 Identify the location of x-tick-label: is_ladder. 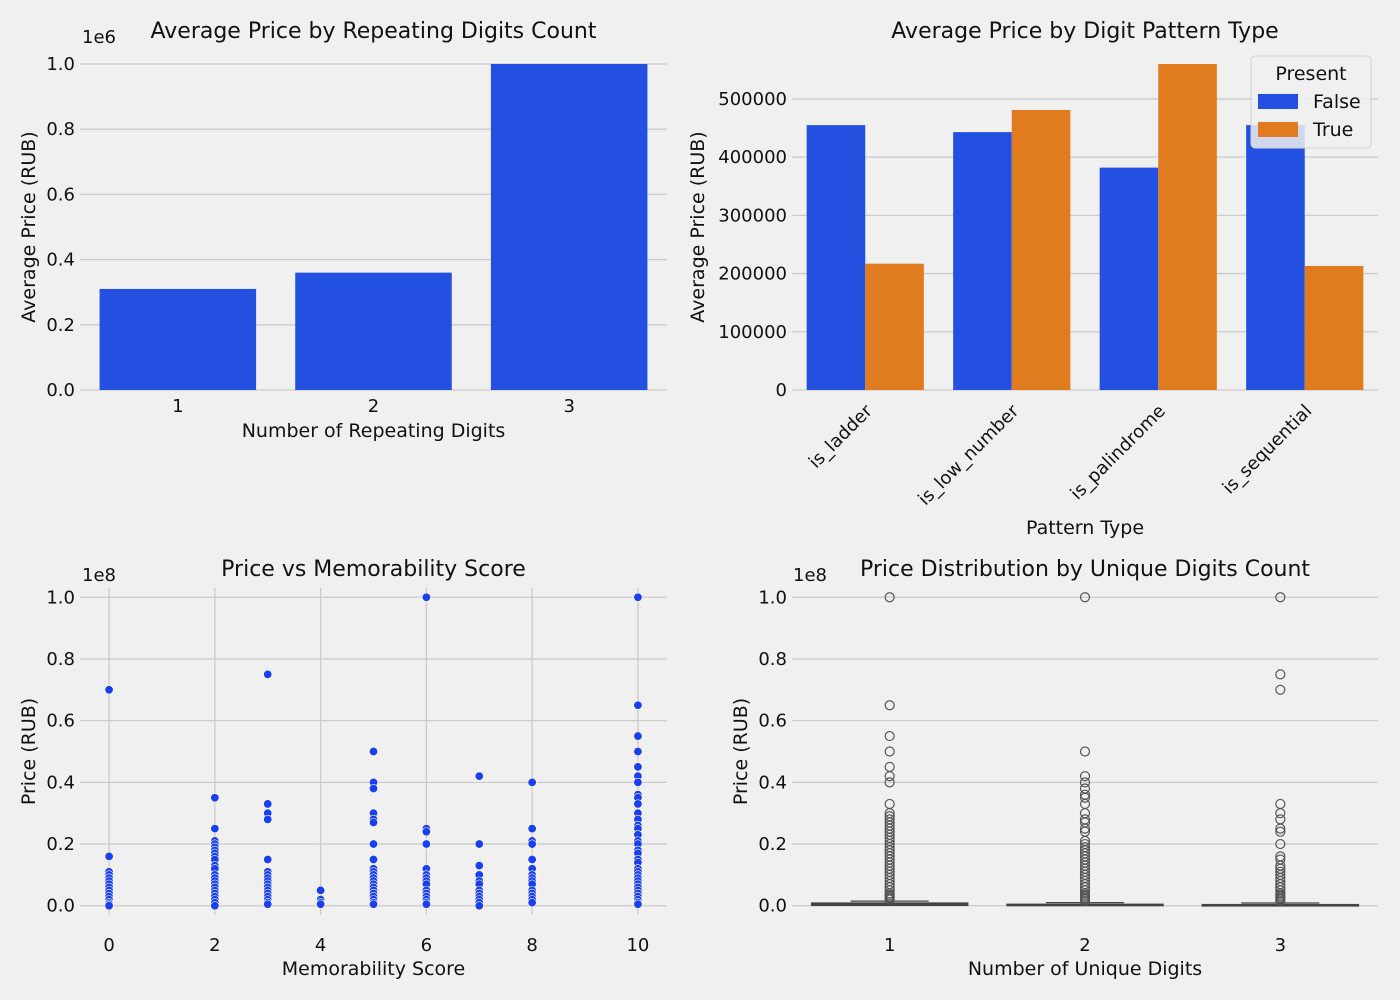
(841, 436).